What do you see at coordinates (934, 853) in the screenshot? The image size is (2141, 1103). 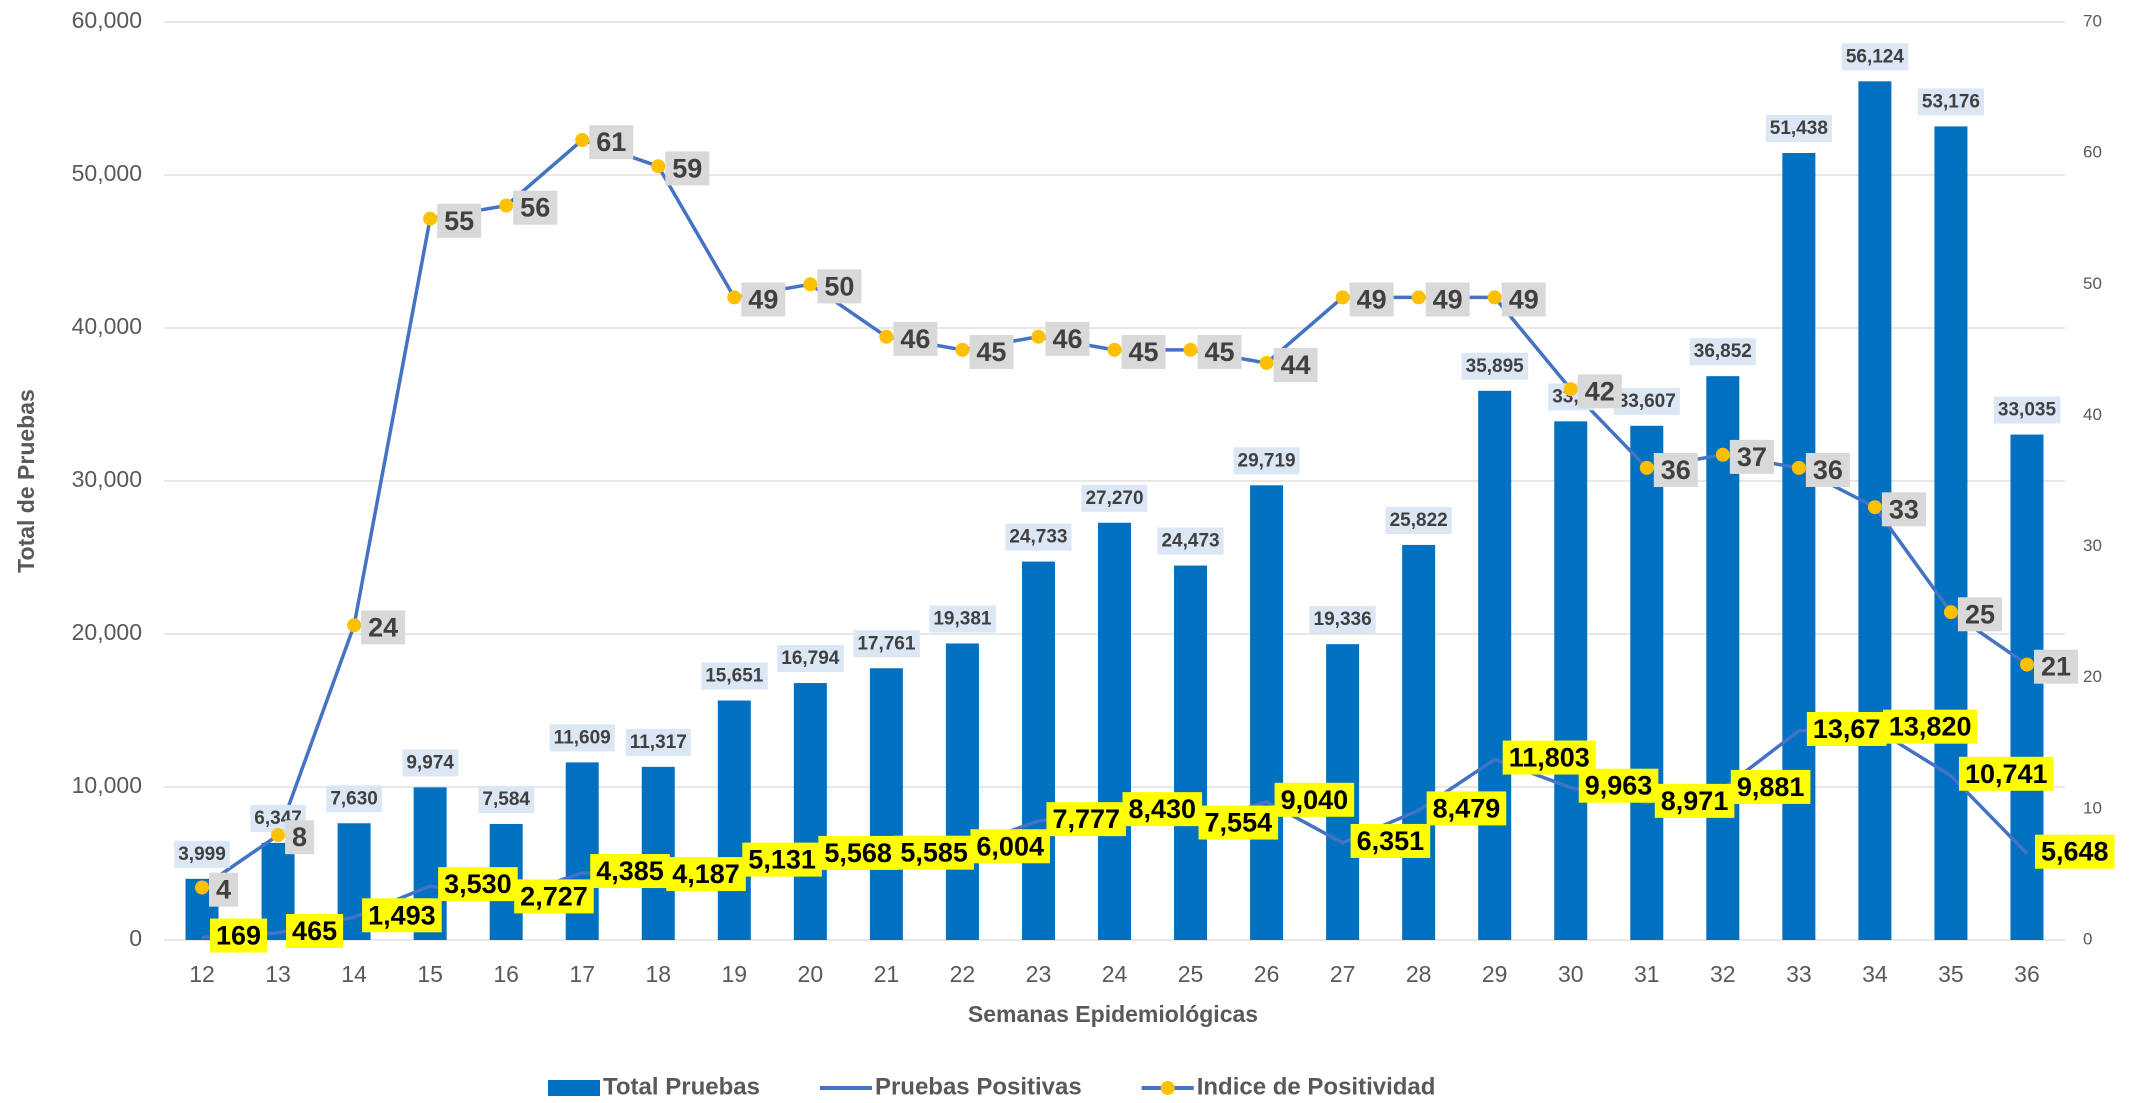 I see `positive-value-label: 5,585` at bounding box center [934, 853].